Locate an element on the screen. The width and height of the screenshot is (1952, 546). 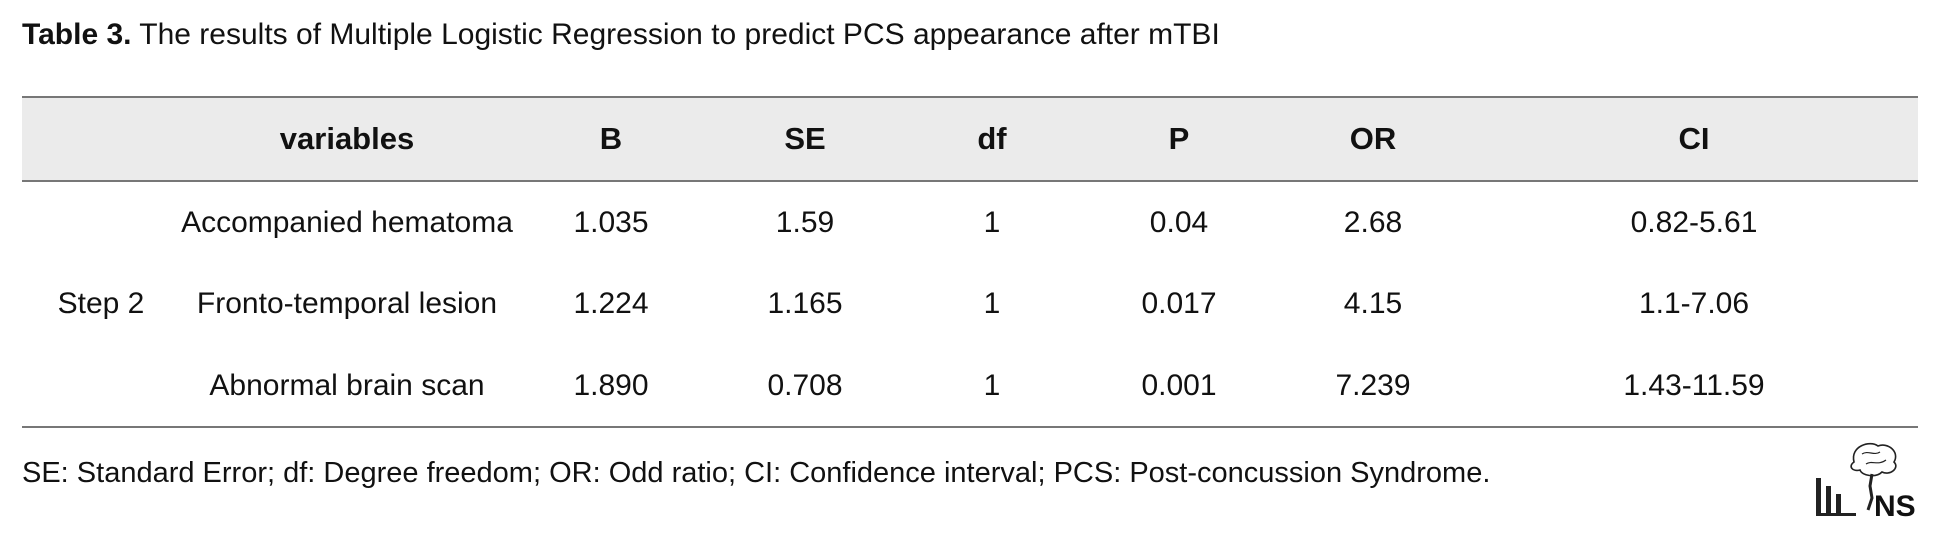
cell-or: 7.239 is located at coordinates (1373, 385).